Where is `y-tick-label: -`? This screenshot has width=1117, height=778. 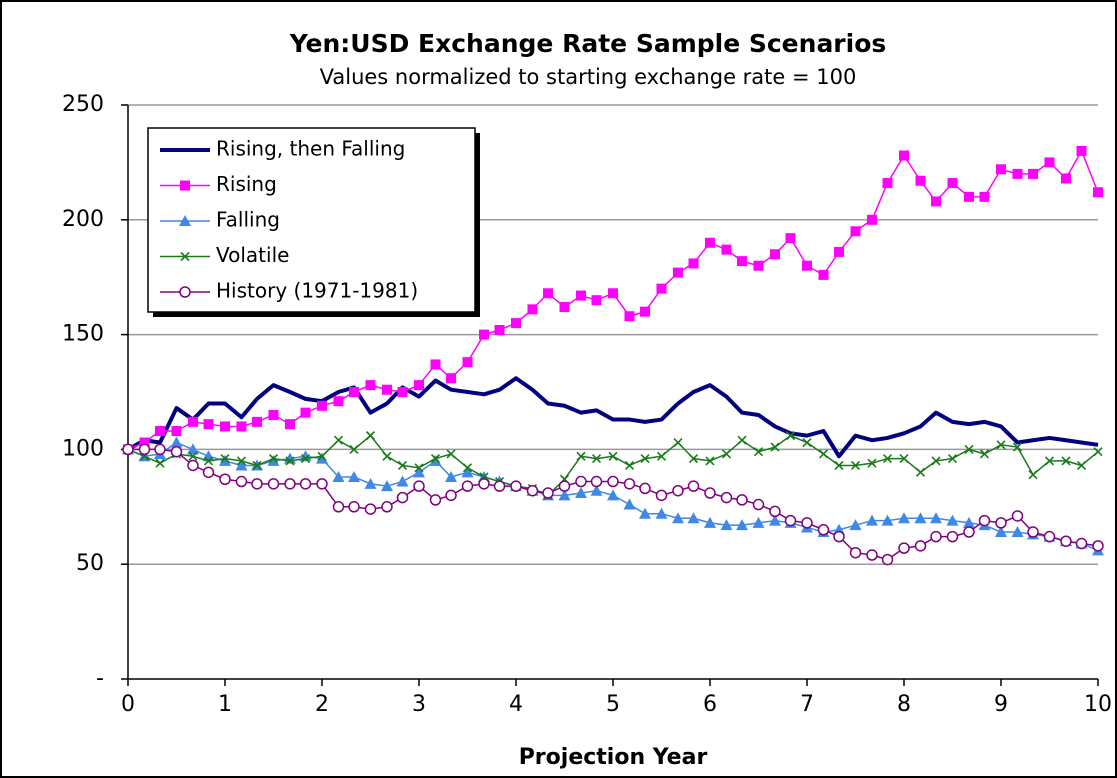 y-tick-label: - is located at coordinates (100, 678).